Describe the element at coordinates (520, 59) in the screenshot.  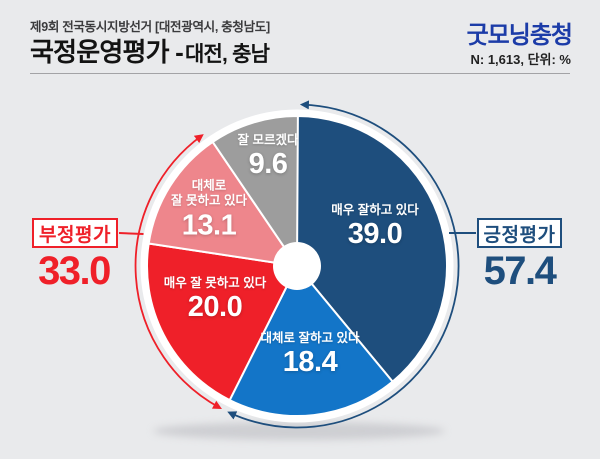
I see `sample-size-note: N: 1,613, 단위: %` at that location.